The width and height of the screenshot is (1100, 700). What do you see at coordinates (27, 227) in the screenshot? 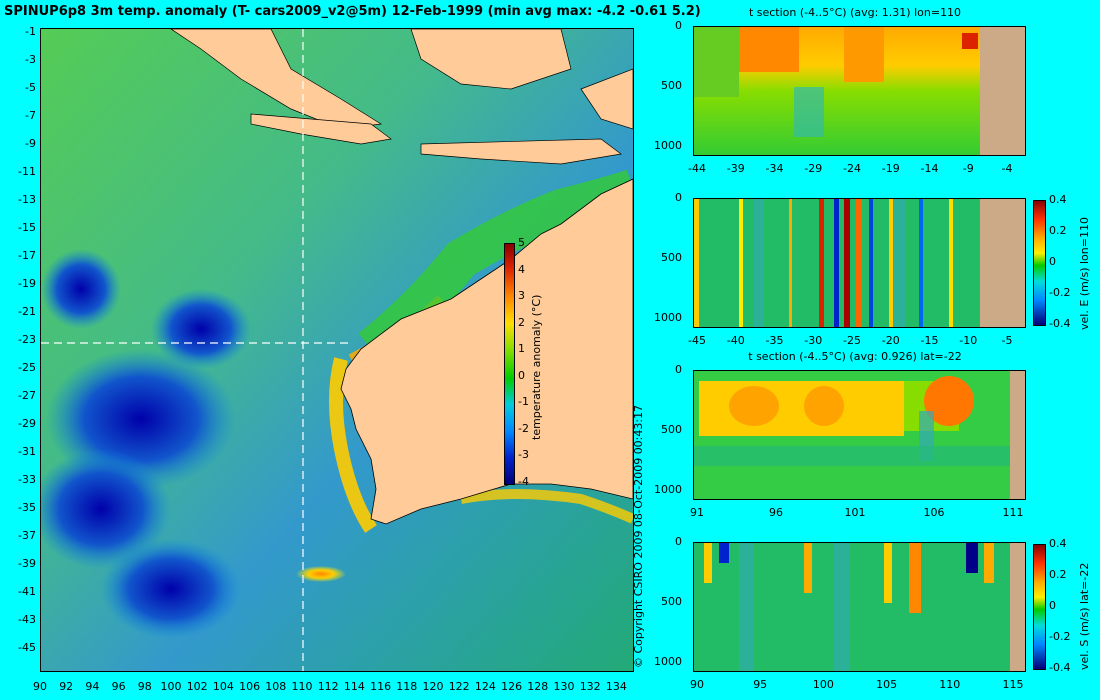
I see `map-y-tick: -15` at bounding box center [27, 227].